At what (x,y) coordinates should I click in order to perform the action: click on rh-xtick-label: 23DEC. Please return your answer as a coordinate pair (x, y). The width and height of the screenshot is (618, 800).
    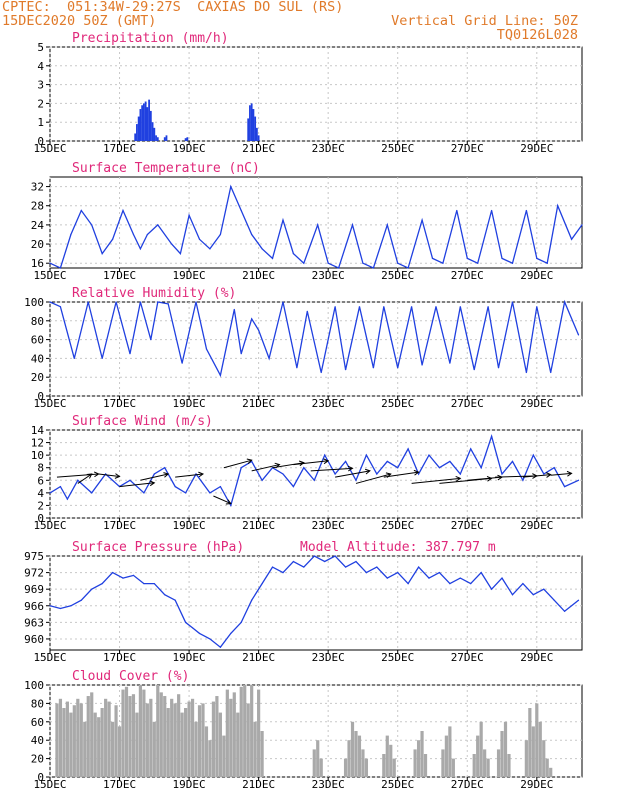
    Looking at the image, I should click on (328, 403).